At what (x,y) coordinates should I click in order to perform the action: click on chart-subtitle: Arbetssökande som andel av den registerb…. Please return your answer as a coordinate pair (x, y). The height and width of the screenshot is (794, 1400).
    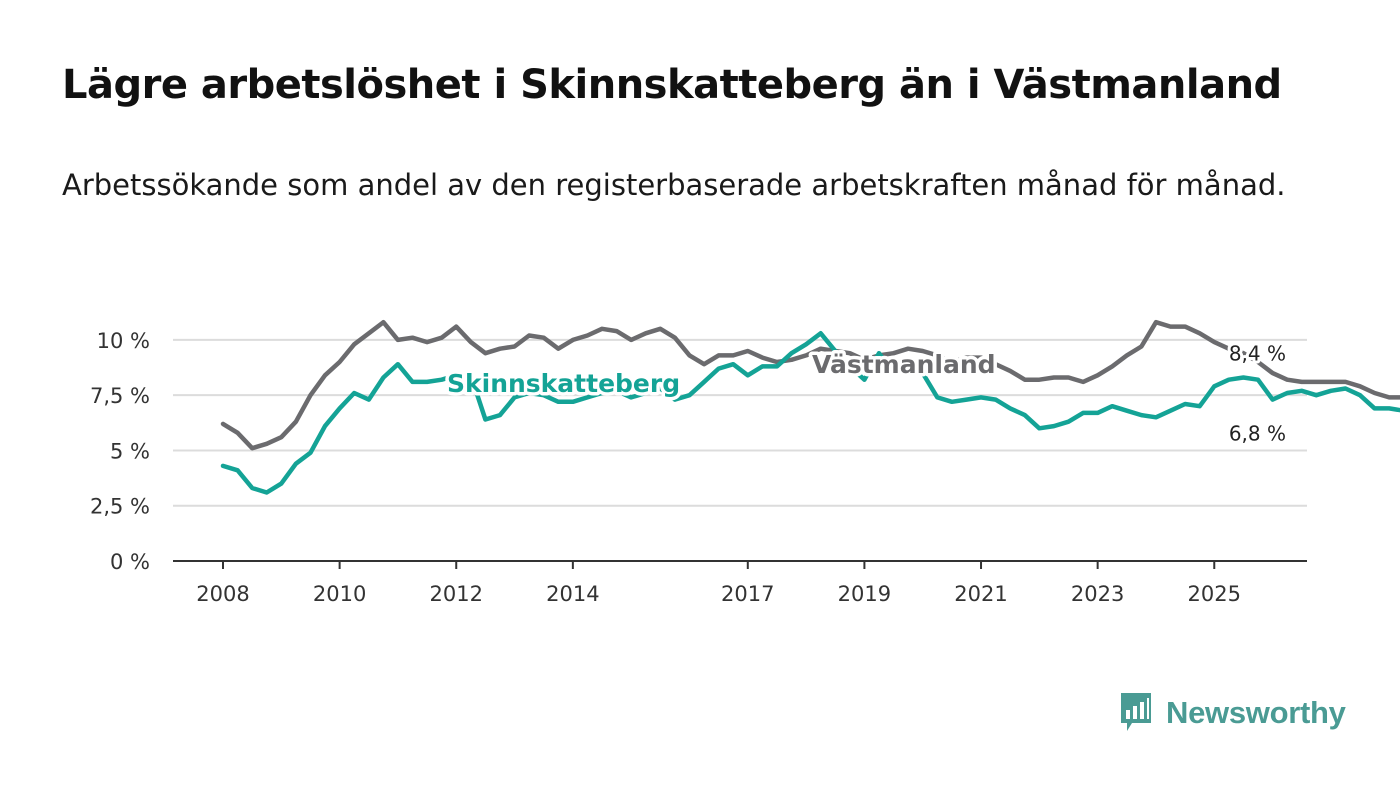
    Looking at the image, I should click on (674, 185).